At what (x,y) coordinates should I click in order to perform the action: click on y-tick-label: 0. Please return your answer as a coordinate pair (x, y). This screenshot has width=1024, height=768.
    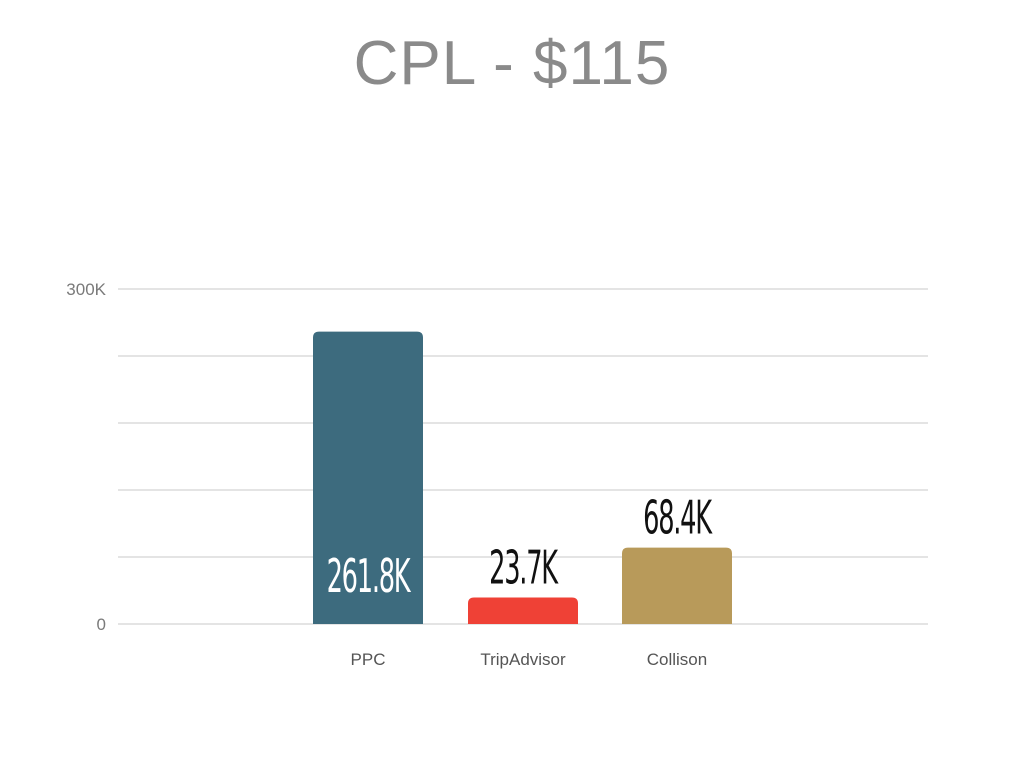
    Looking at the image, I should click on (101, 624).